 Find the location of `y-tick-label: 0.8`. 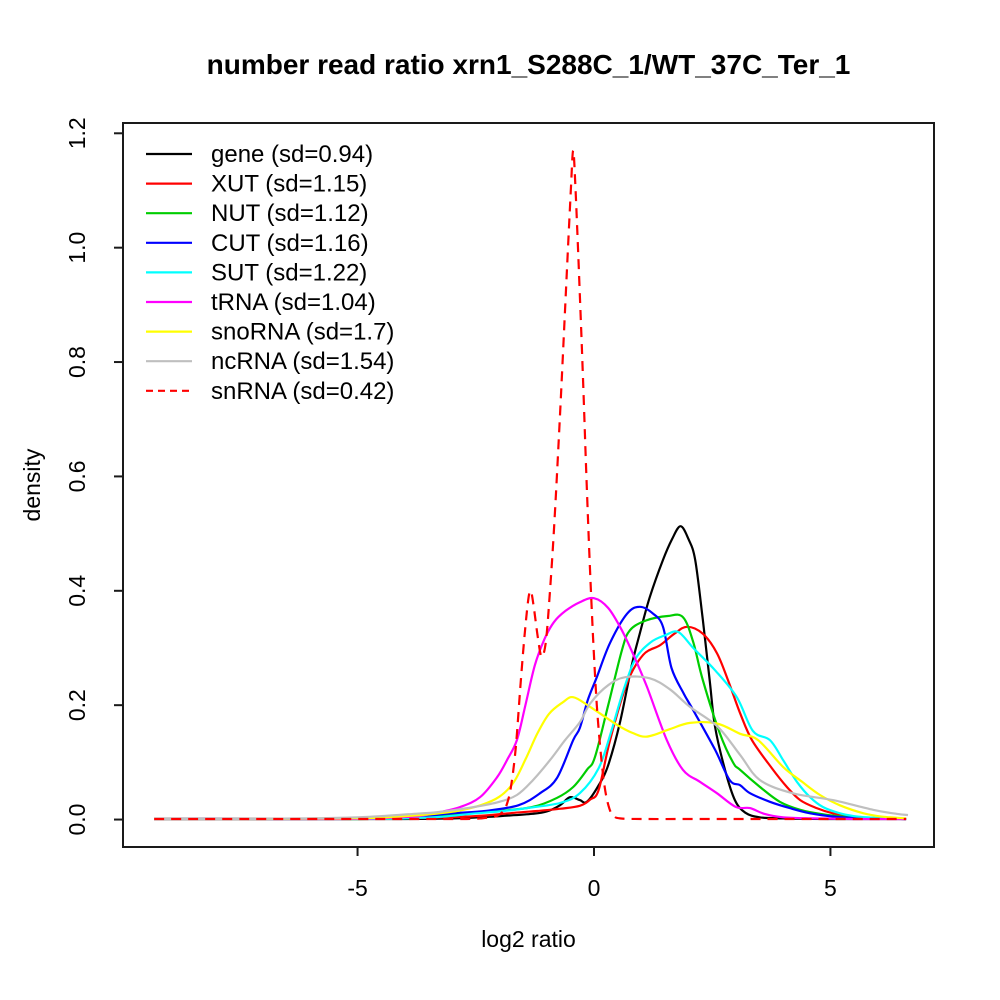

y-tick-label: 0.8 is located at coordinates (77, 362).